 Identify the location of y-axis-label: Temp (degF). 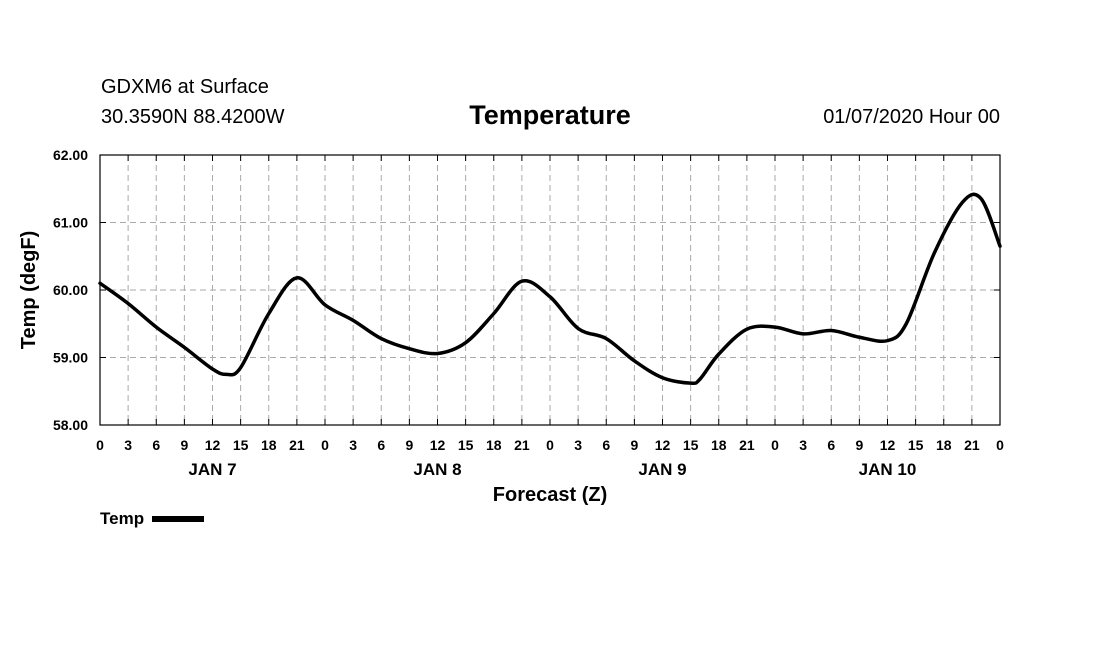
(29, 290).